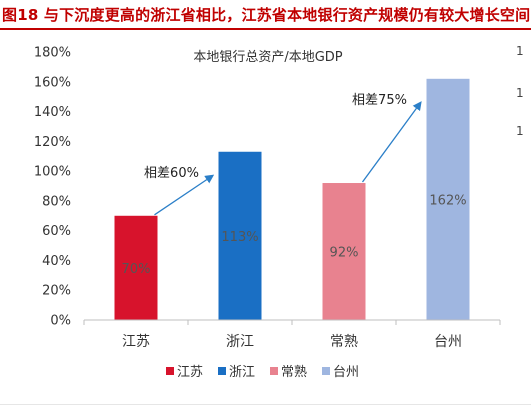 The image size is (531, 412). I want to click on y-tick-label: 140%, so click(52, 112).